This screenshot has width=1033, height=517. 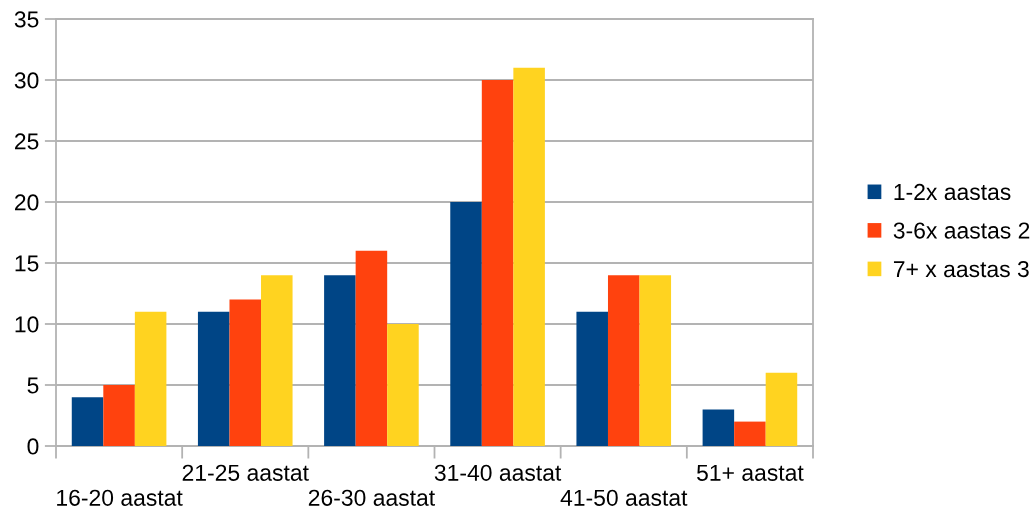 I want to click on y-tick-label: 20, so click(x=27, y=202).